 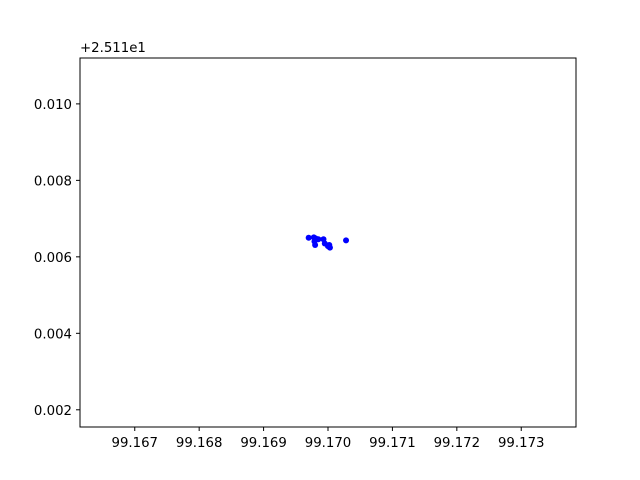 What do you see at coordinates (53, 334) in the screenshot?
I see `y-tick-label: 0.004` at bounding box center [53, 334].